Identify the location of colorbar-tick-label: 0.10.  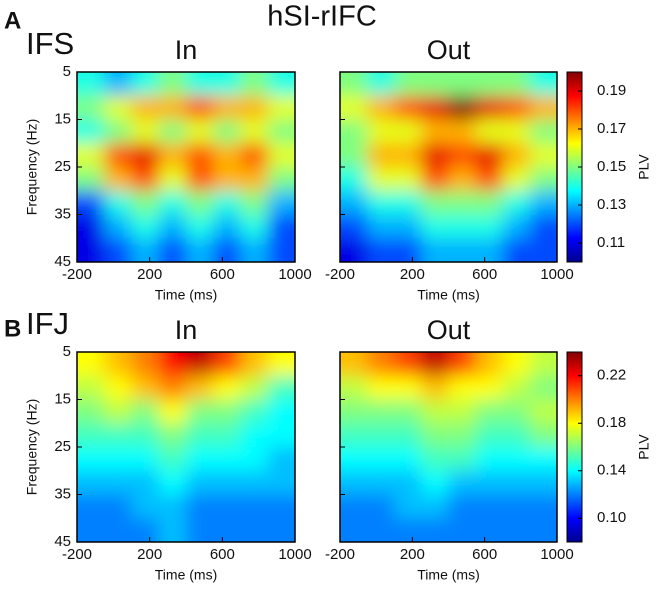
(611, 517).